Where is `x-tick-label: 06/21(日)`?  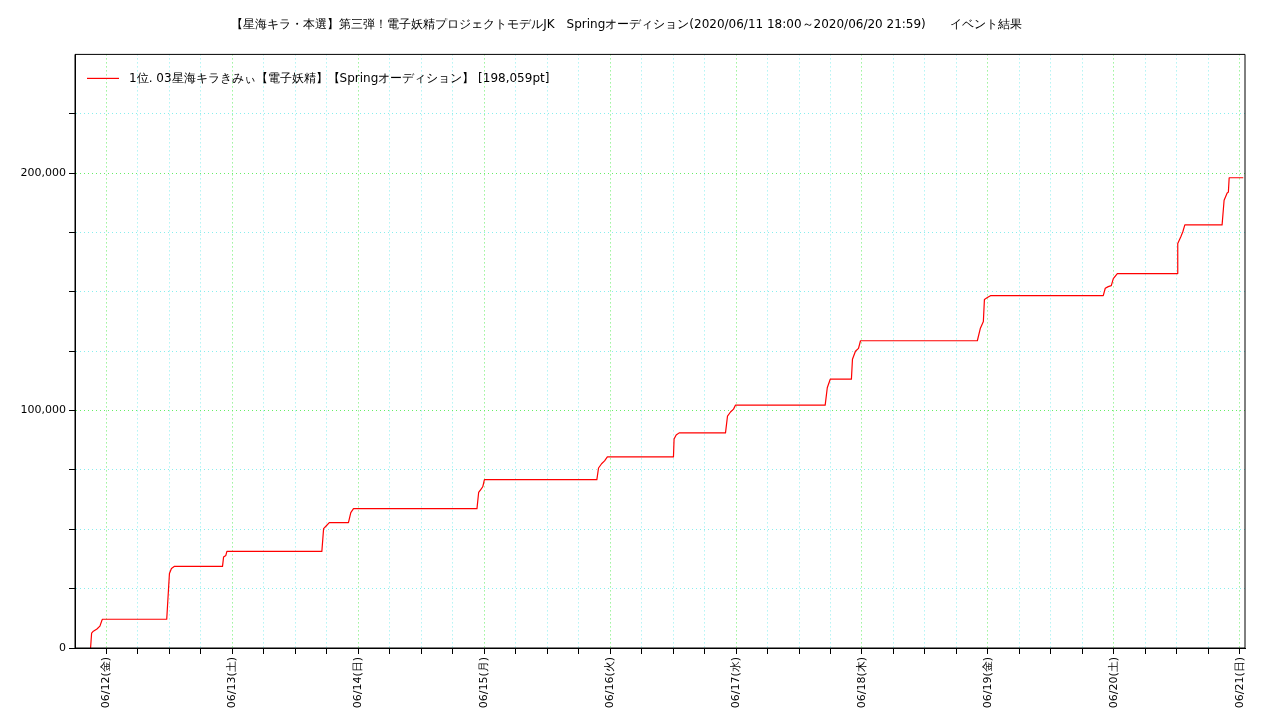 x-tick-label: 06/21(日) is located at coordinates (1239, 683).